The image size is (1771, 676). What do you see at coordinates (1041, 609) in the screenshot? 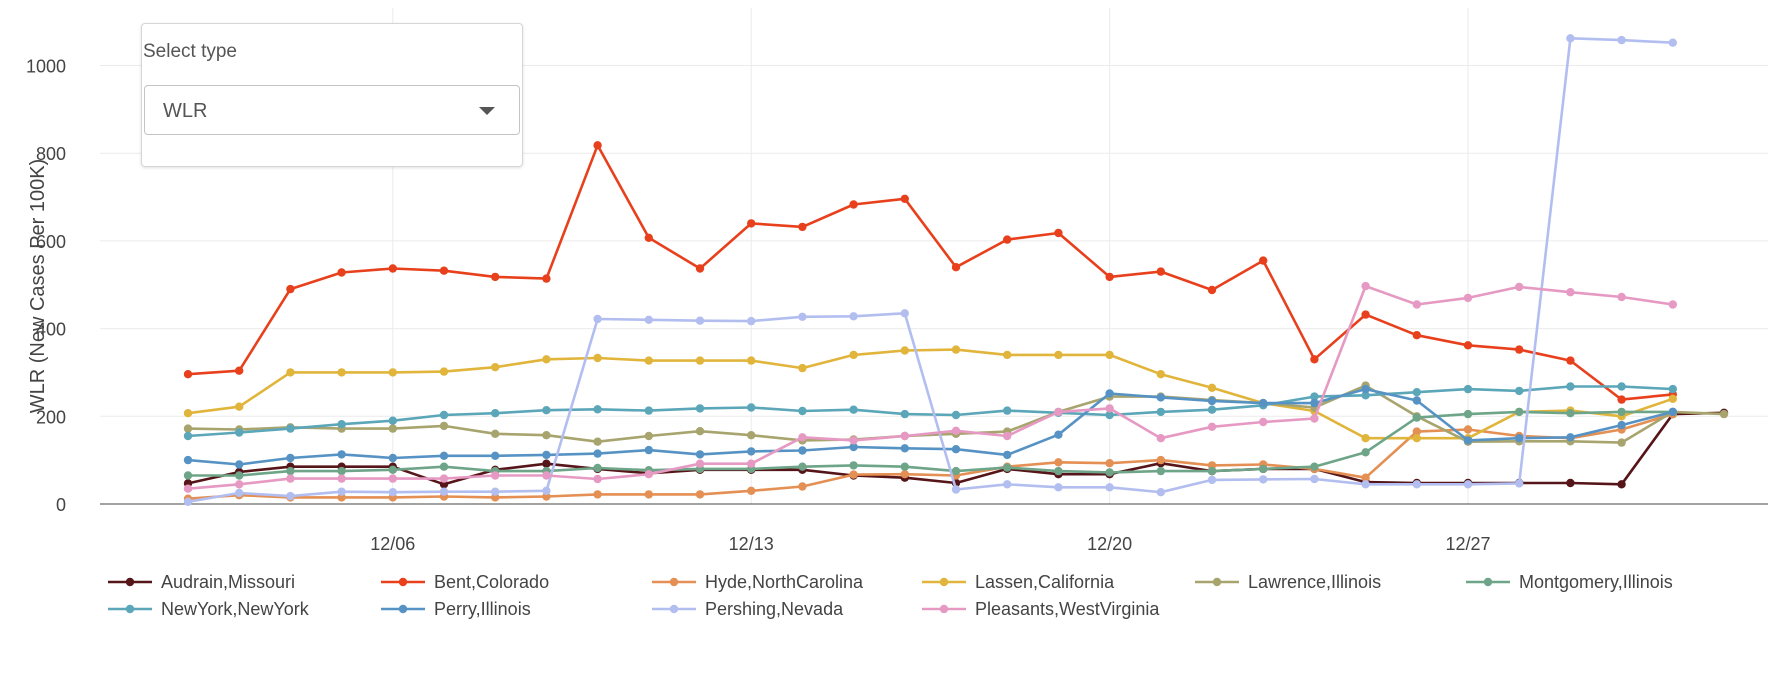
I see `legend-item: Pleasants,WestVirginia` at bounding box center [1041, 609].